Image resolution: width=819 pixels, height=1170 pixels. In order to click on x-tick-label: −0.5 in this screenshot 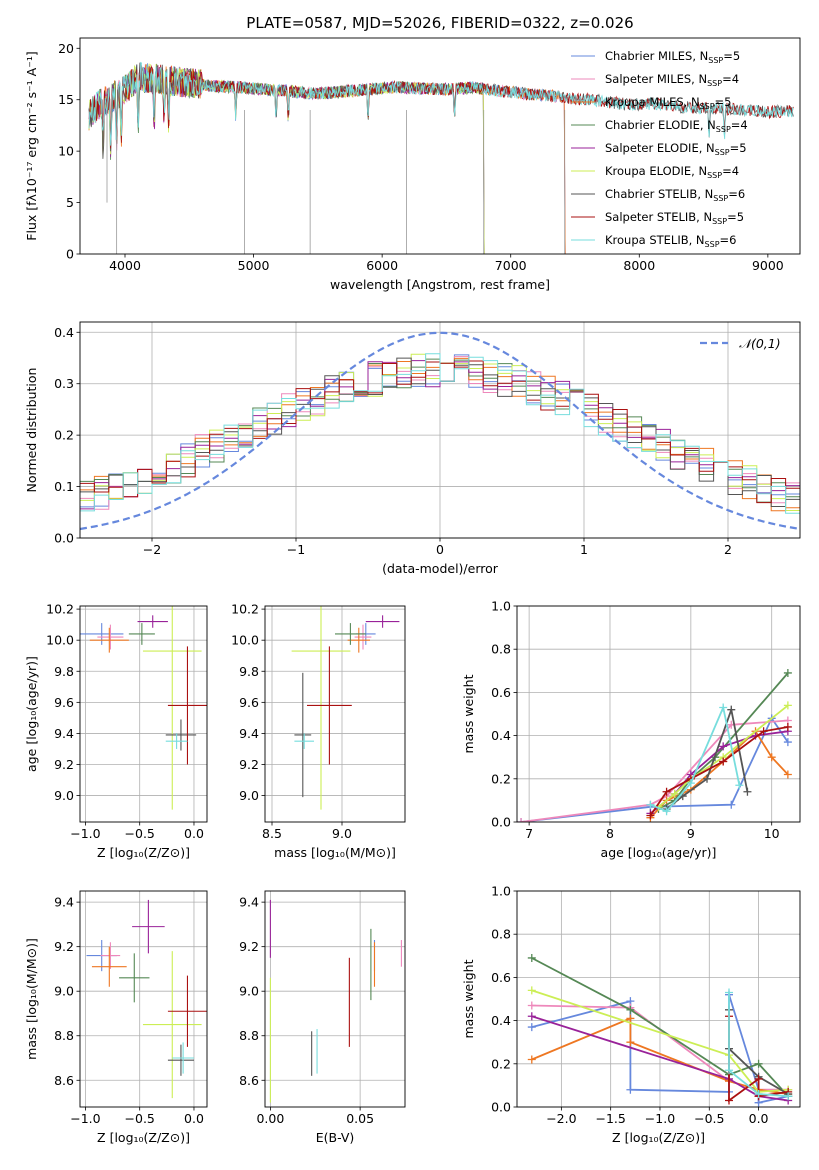, I will do `click(709, 1118)`.